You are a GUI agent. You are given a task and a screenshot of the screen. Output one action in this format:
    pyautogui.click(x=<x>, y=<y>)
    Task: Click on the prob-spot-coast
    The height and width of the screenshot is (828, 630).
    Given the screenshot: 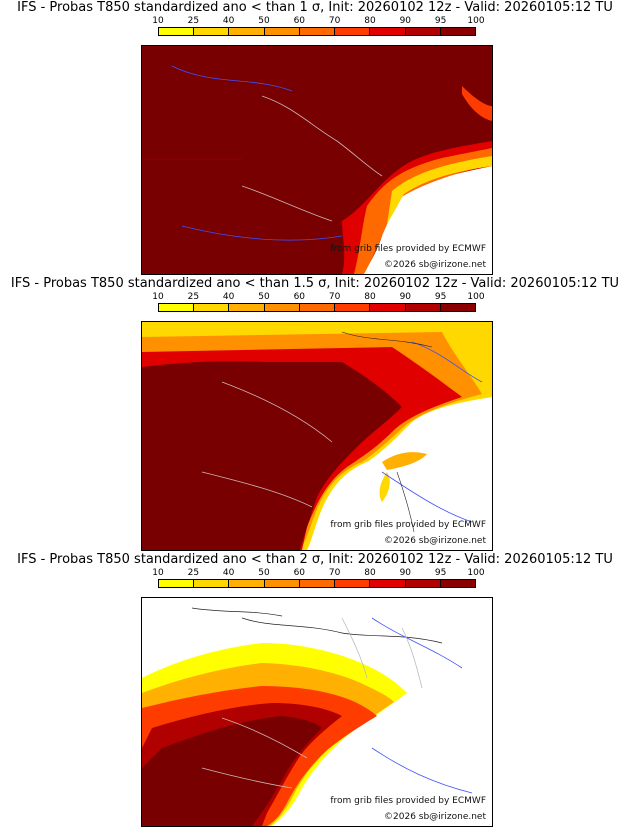 What is the action you would take?
    pyautogui.click(x=384, y=487)
    